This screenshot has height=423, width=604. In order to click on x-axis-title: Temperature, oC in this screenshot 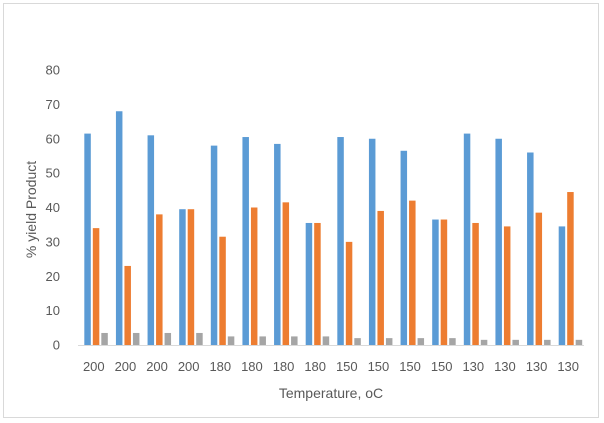, I will do `click(331, 393)`.